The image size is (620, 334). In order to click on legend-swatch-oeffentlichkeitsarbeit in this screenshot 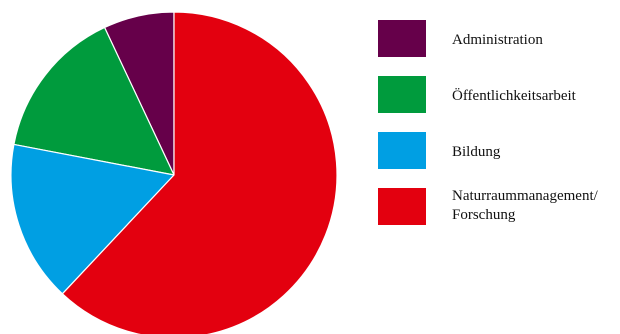, I will do `click(402, 94)`.